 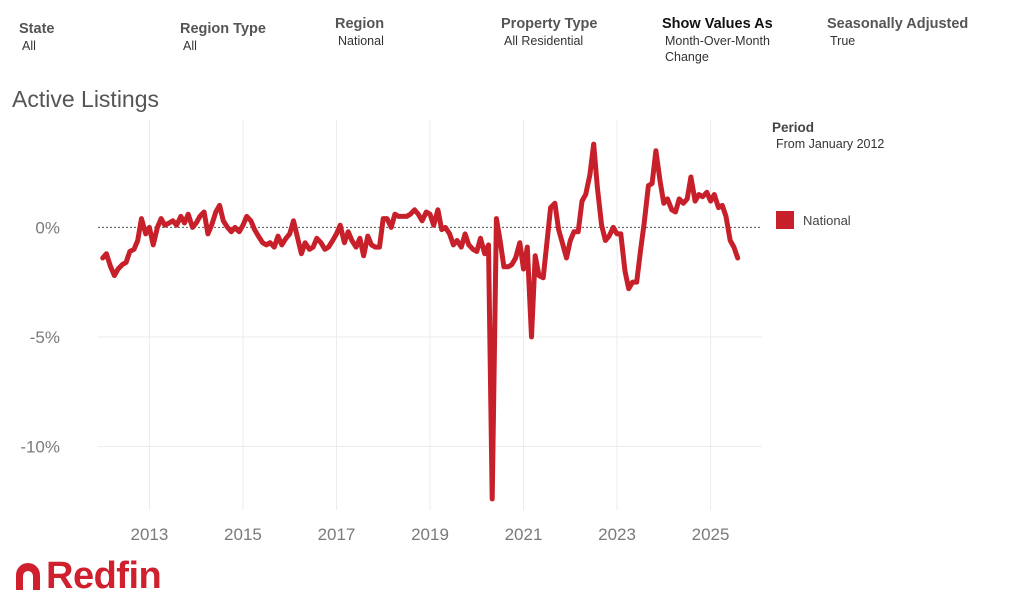 What do you see at coordinates (243, 534) in the screenshot?
I see `x-tick-label: 2015` at bounding box center [243, 534].